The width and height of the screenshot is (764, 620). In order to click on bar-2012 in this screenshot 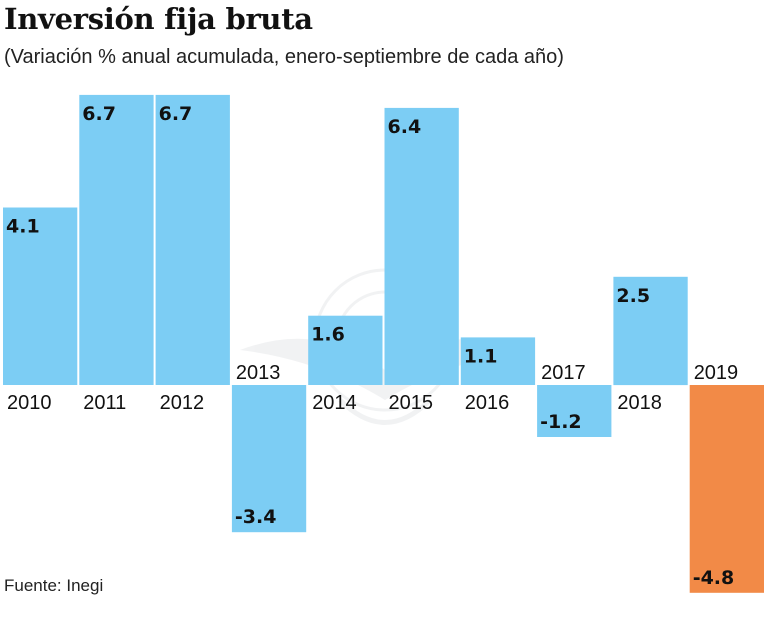, I will do `click(192, 240)`.